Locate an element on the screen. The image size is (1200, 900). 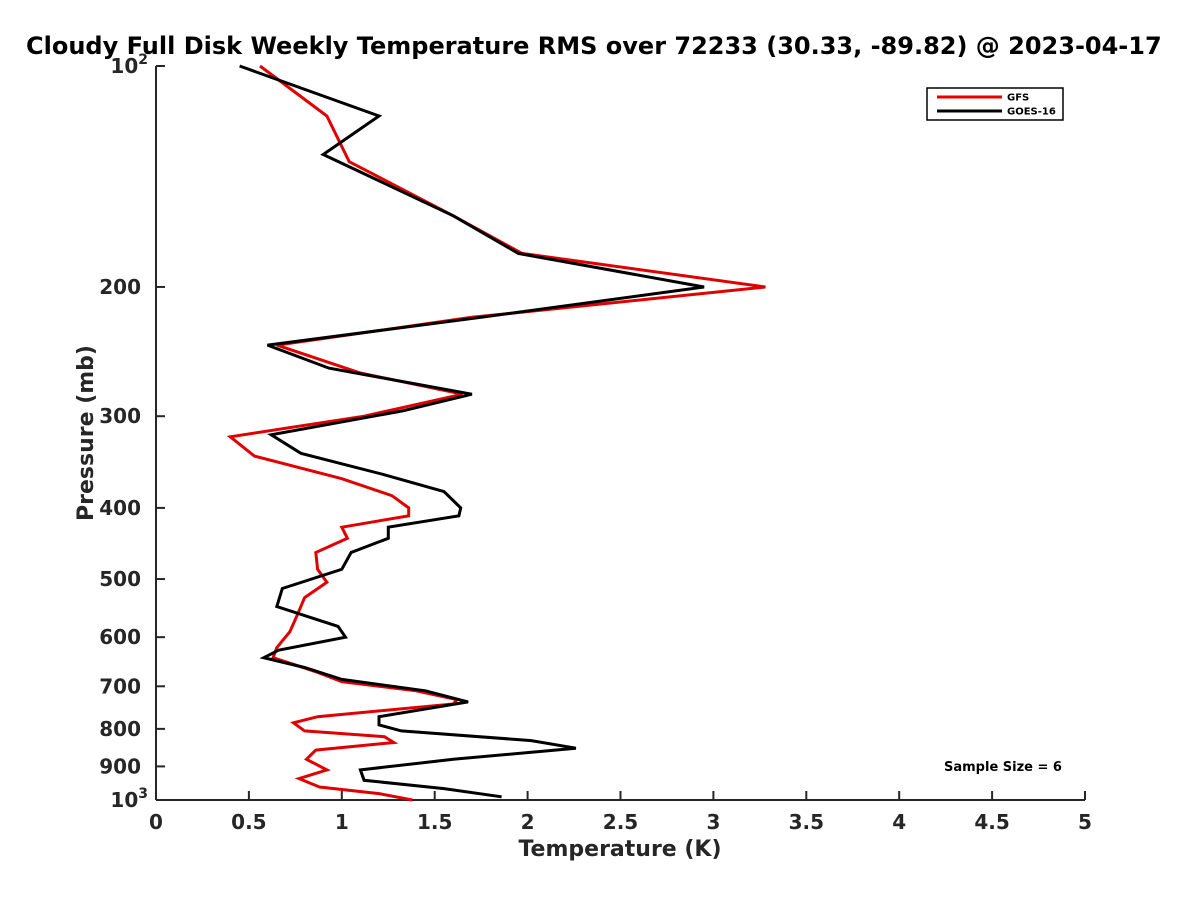
legend-box is located at coordinates (995, 104).